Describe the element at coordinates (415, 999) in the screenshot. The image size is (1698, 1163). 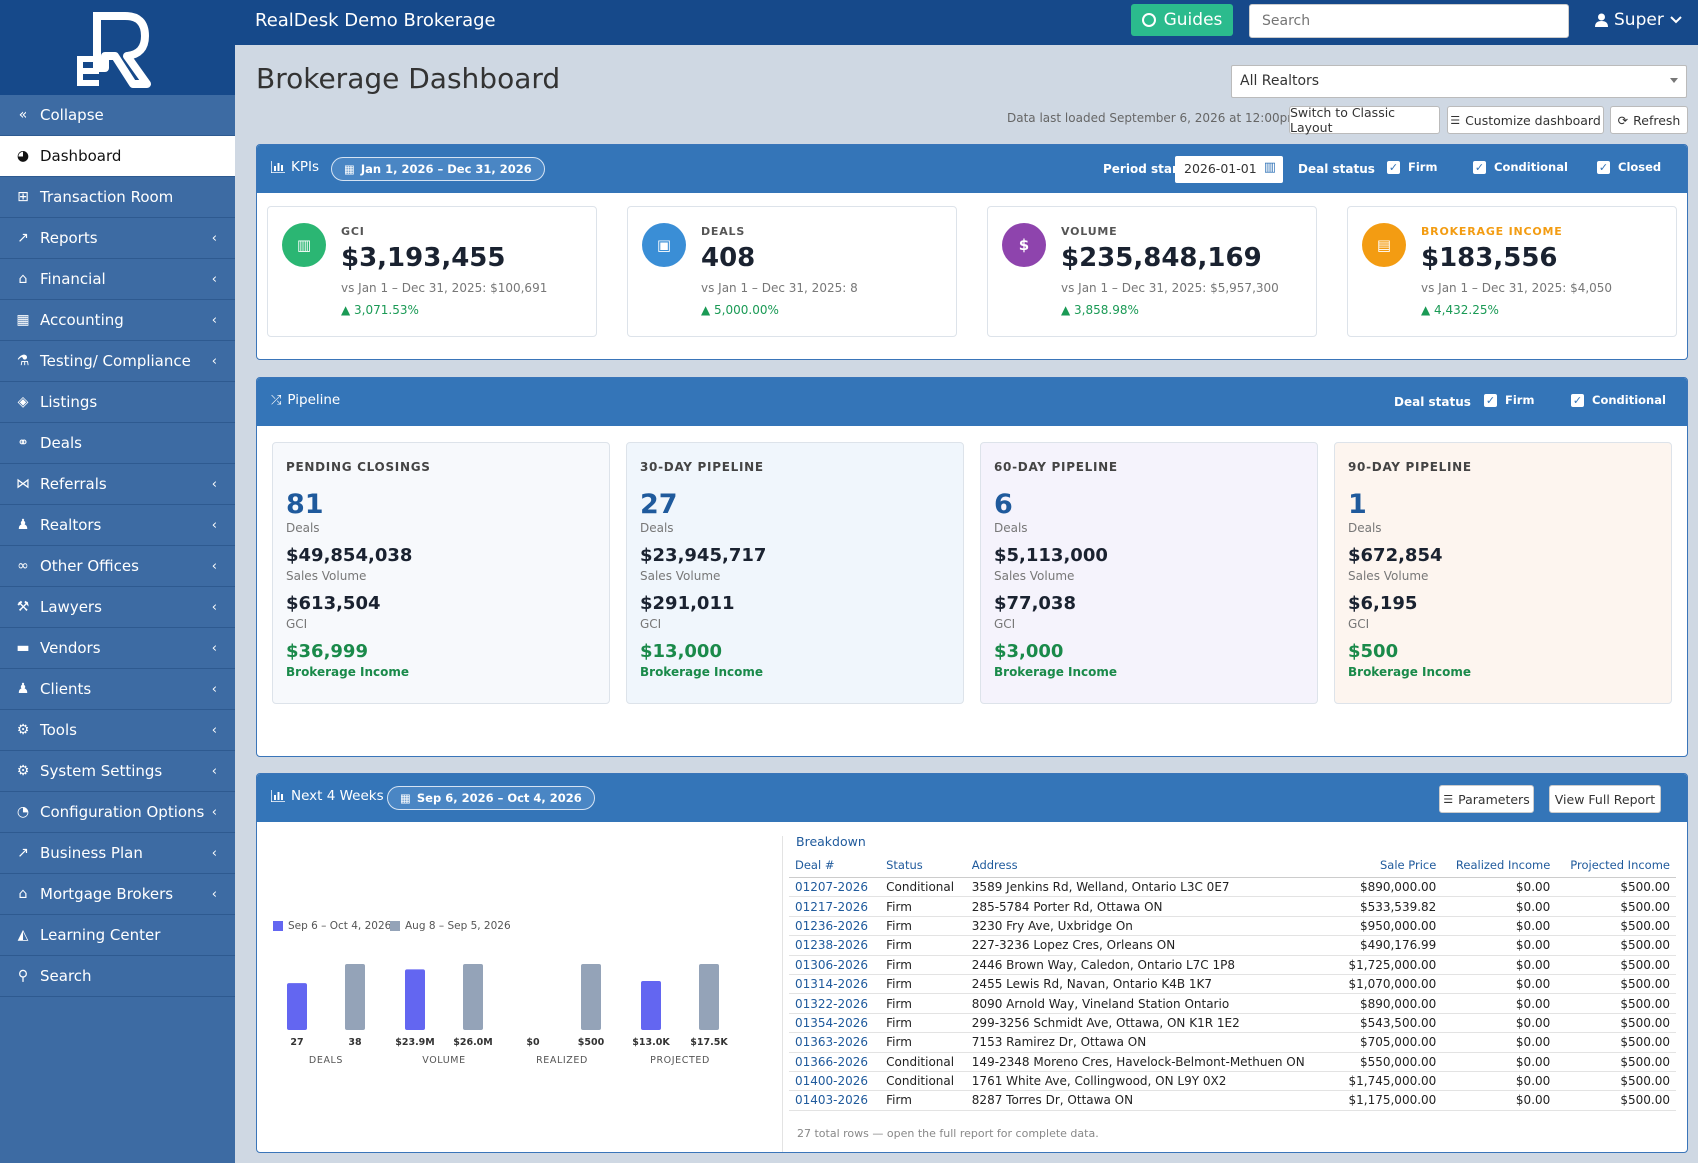
I see `bar-volume-current` at that location.